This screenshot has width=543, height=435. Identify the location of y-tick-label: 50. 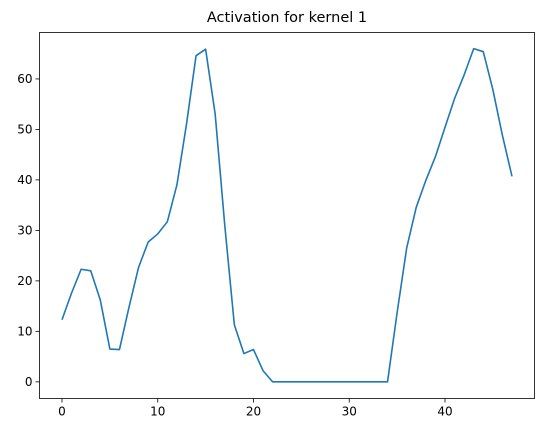
(24, 129).